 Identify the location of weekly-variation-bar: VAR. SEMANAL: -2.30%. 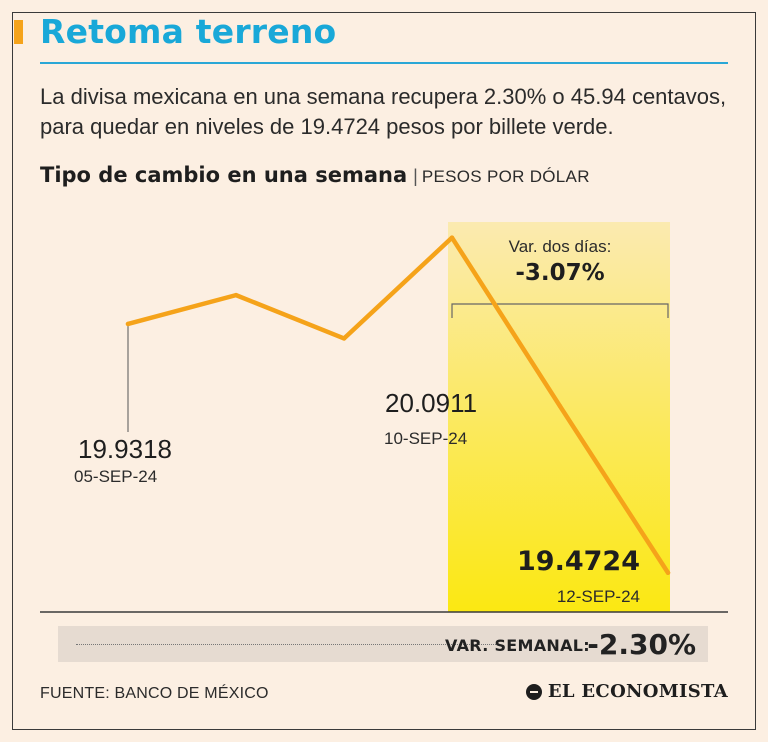
(383, 644).